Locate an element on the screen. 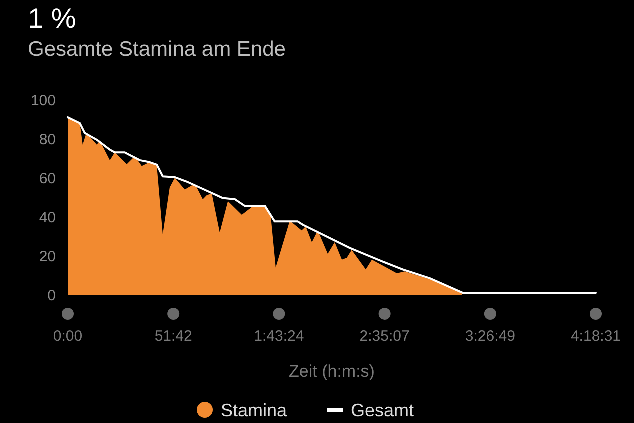 The height and width of the screenshot is (423, 634). legend-label: Stamina is located at coordinates (254, 410).